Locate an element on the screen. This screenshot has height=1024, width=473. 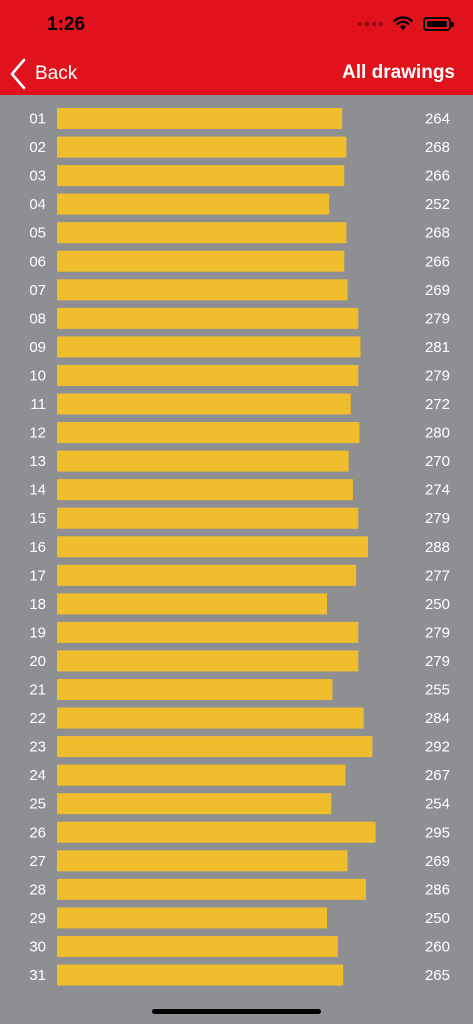
chevron-left-icon is located at coordinates (18, 74).